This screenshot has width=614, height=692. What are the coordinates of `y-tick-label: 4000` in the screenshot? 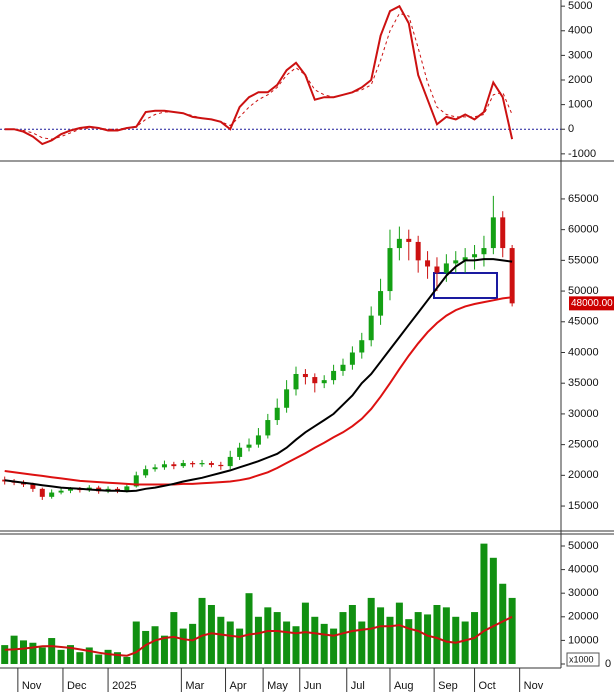 It's located at (580, 31).